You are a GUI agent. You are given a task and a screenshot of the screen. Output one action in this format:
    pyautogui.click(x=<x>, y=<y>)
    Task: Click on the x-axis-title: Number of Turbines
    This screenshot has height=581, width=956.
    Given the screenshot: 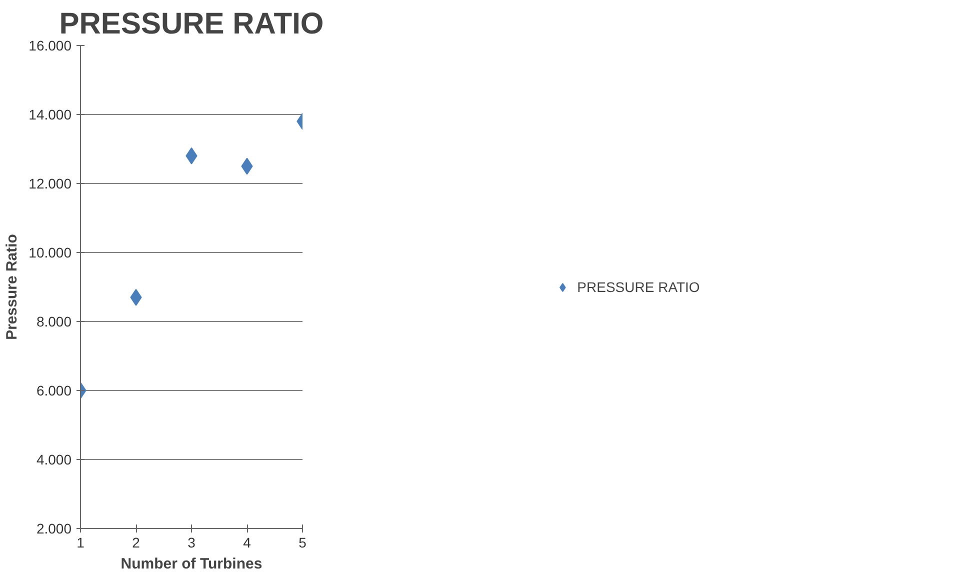 What is the action you would take?
    pyautogui.click(x=191, y=564)
    